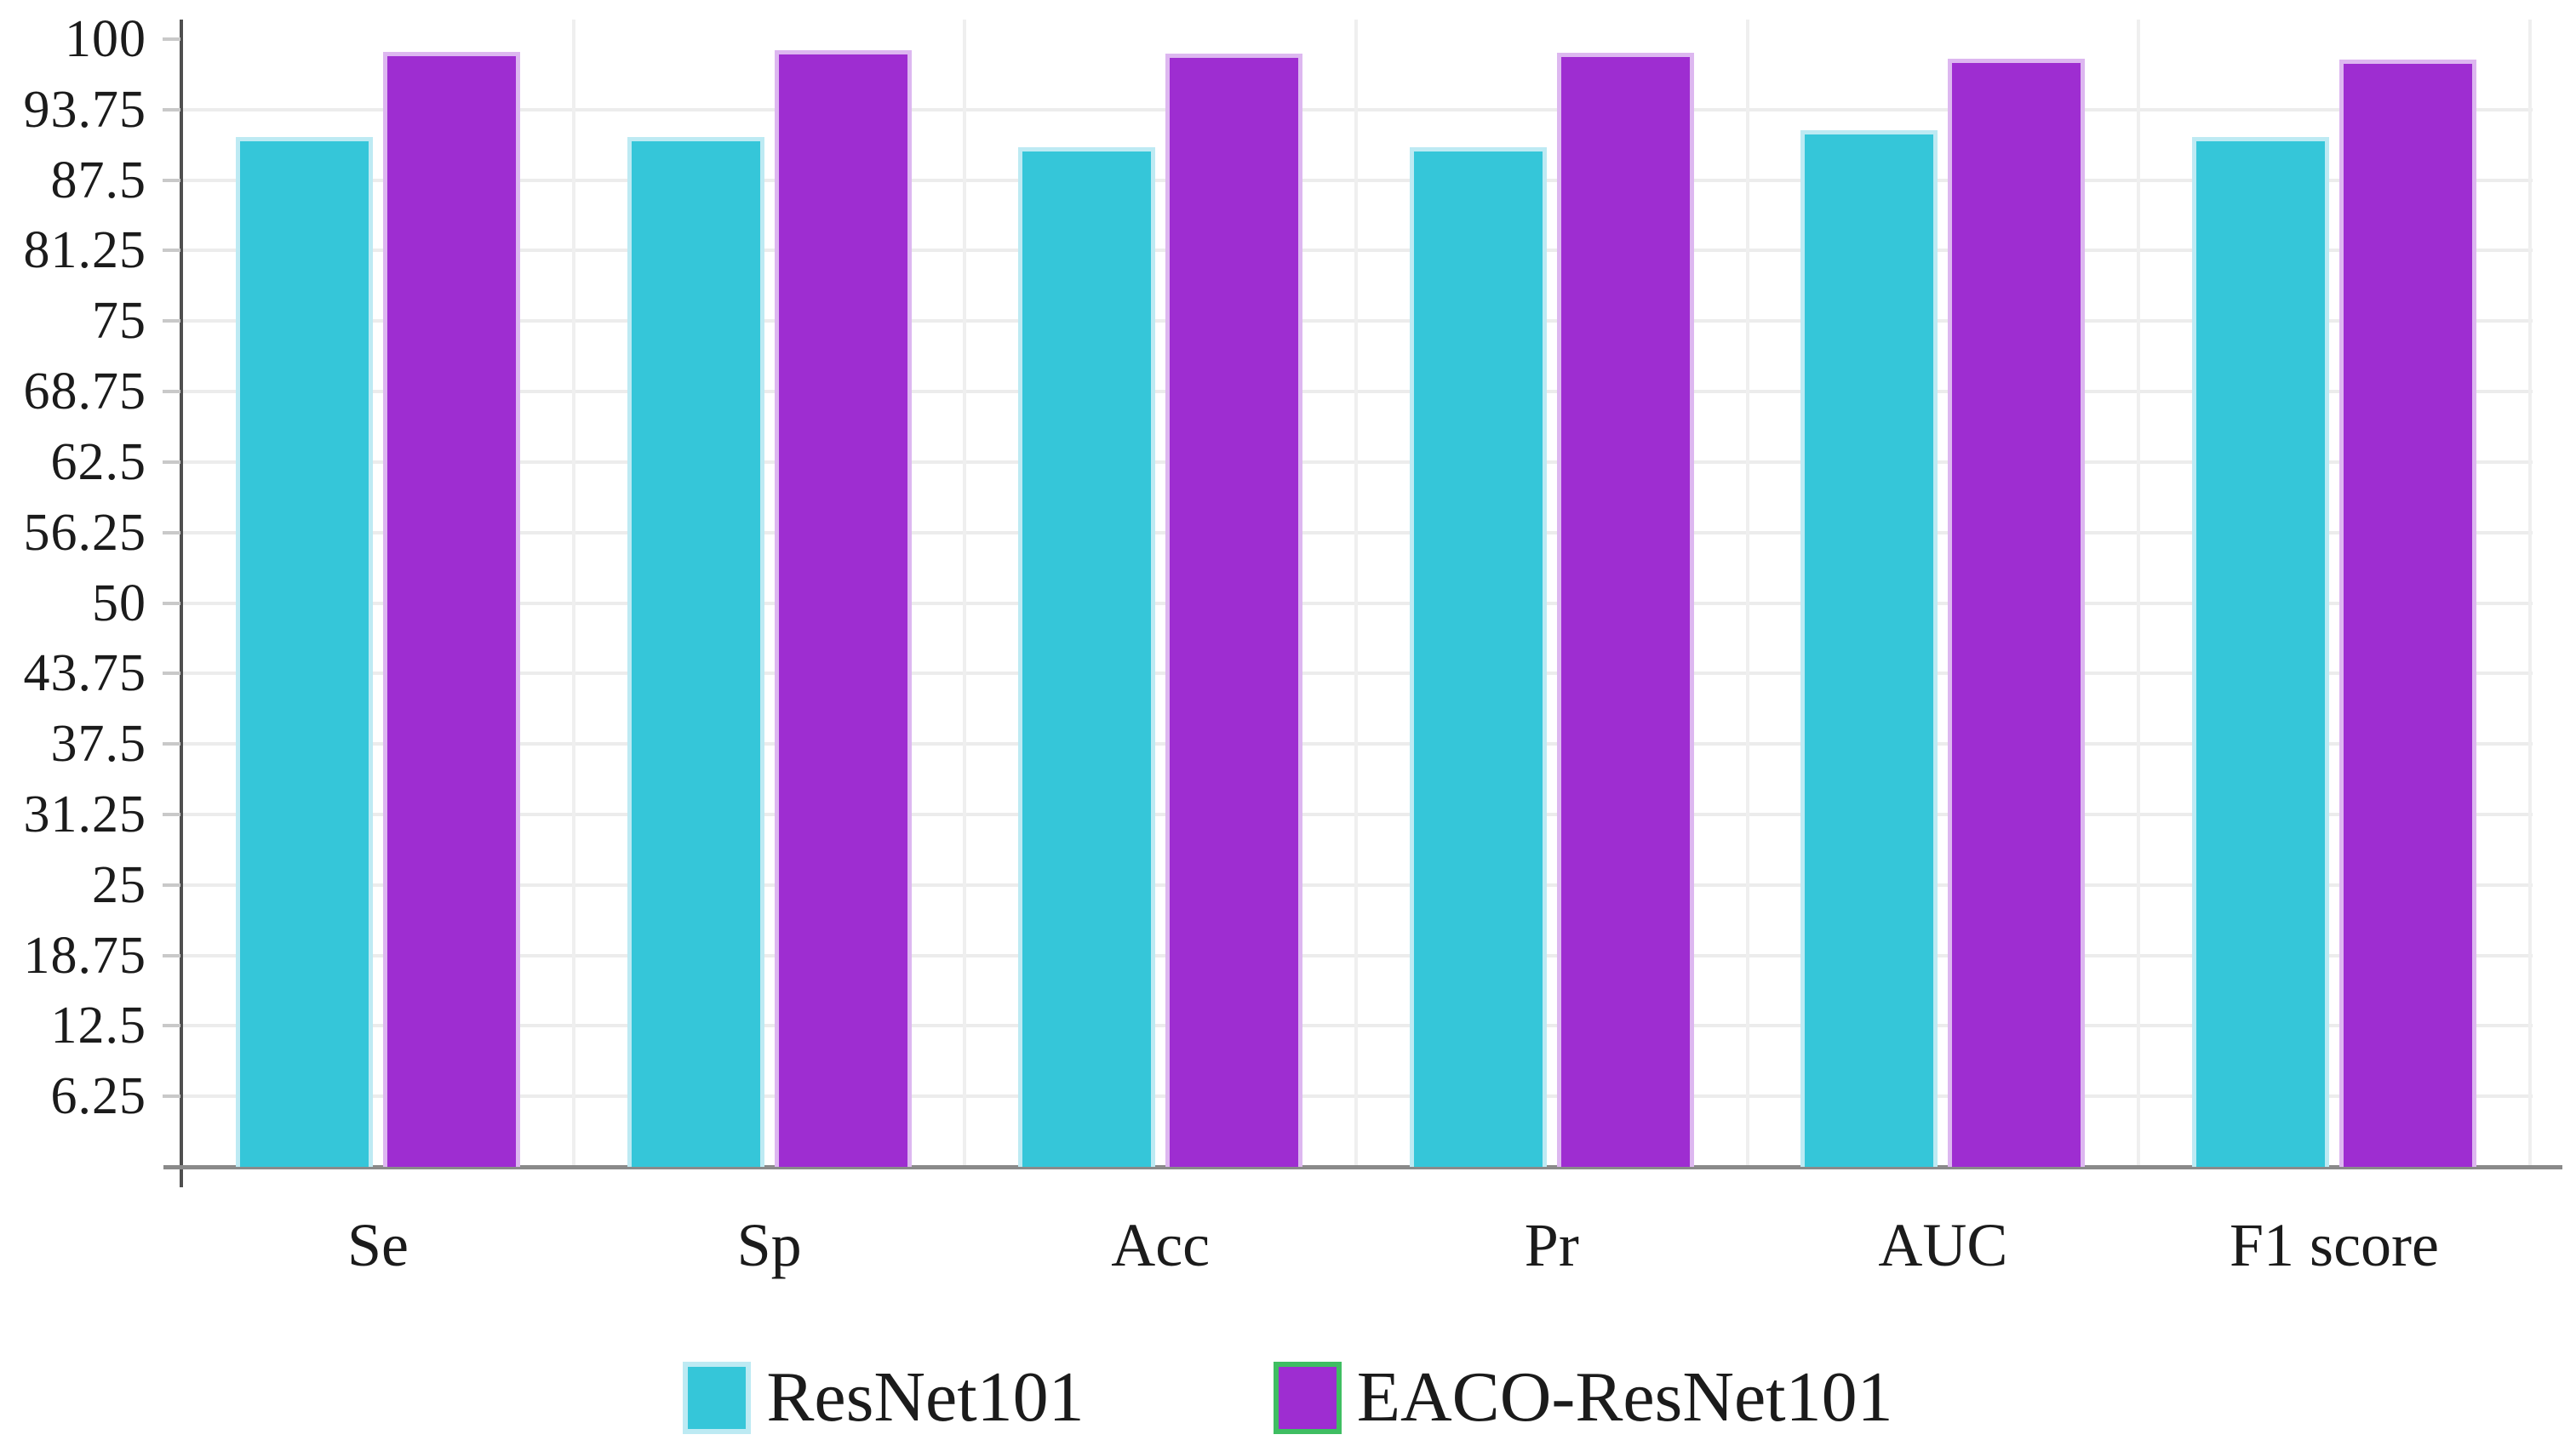 The height and width of the screenshot is (1446, 2576). What do you see at coordinates (85, 814) in the screenshot?
I see `y-tick-label: 31.25` at bounding box center [85, 814].